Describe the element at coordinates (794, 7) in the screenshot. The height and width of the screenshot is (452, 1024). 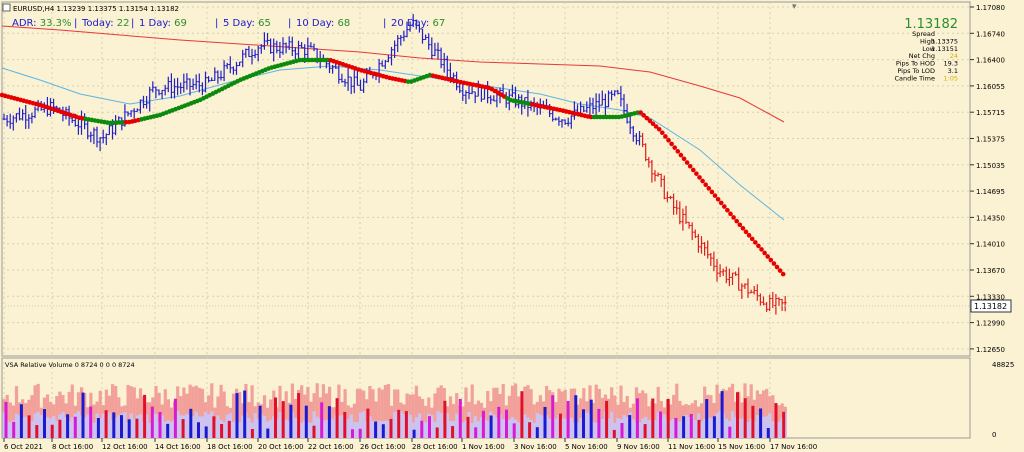
I see `scroll-arrow-icon: ▾` at that location.